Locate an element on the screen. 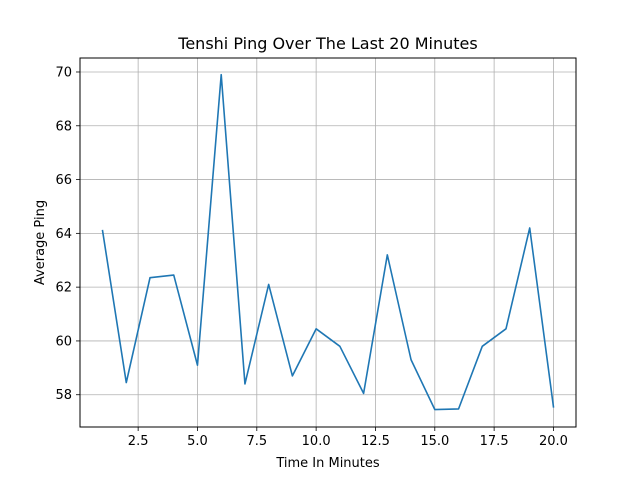  x-tick-label: 15.0 is located at coordinates (434, 441).